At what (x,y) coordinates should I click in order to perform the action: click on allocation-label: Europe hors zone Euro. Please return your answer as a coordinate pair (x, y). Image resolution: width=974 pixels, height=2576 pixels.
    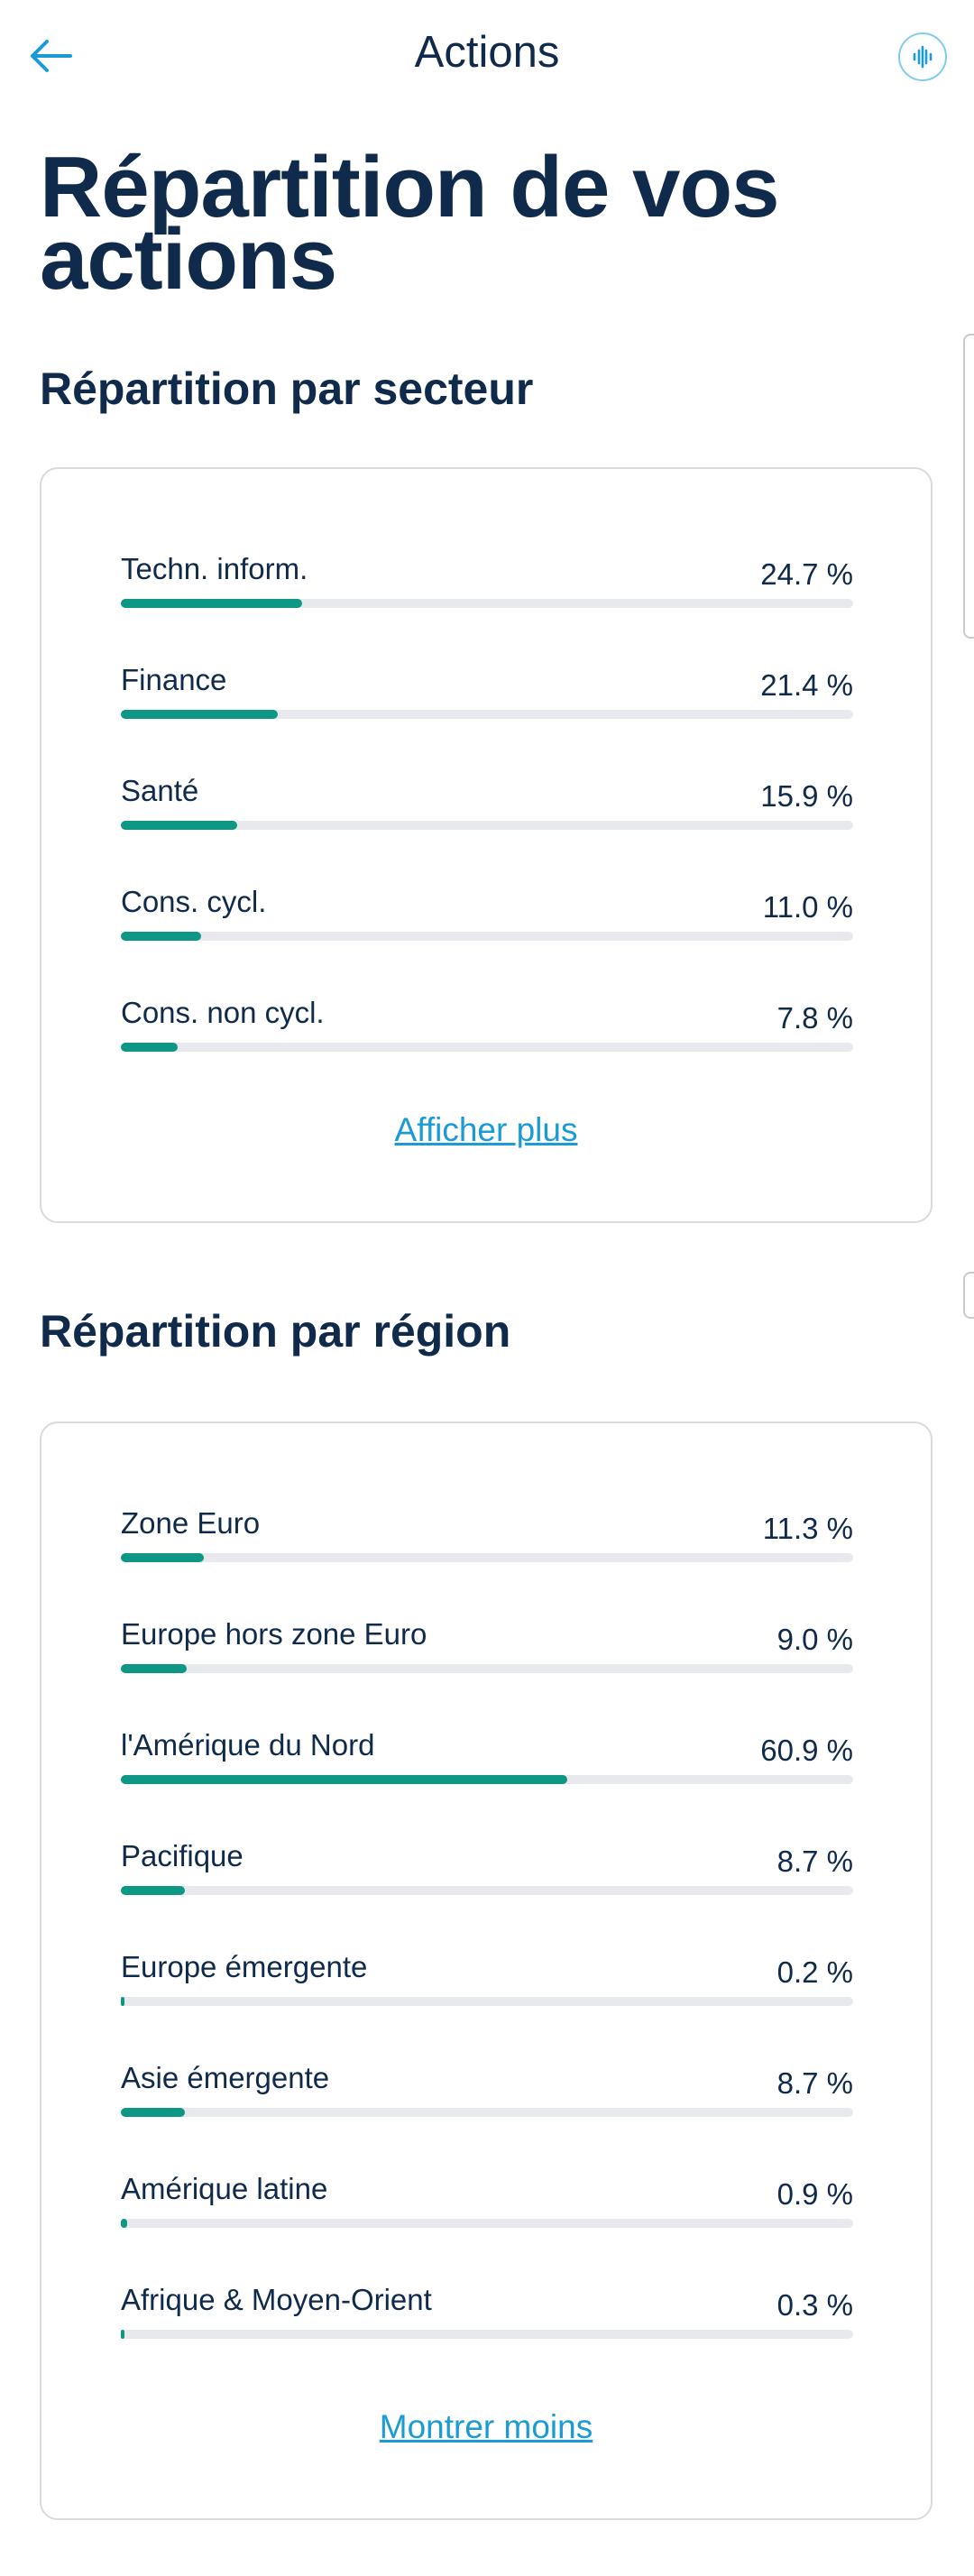
    Looking at the image, I should click on (274, 1634).